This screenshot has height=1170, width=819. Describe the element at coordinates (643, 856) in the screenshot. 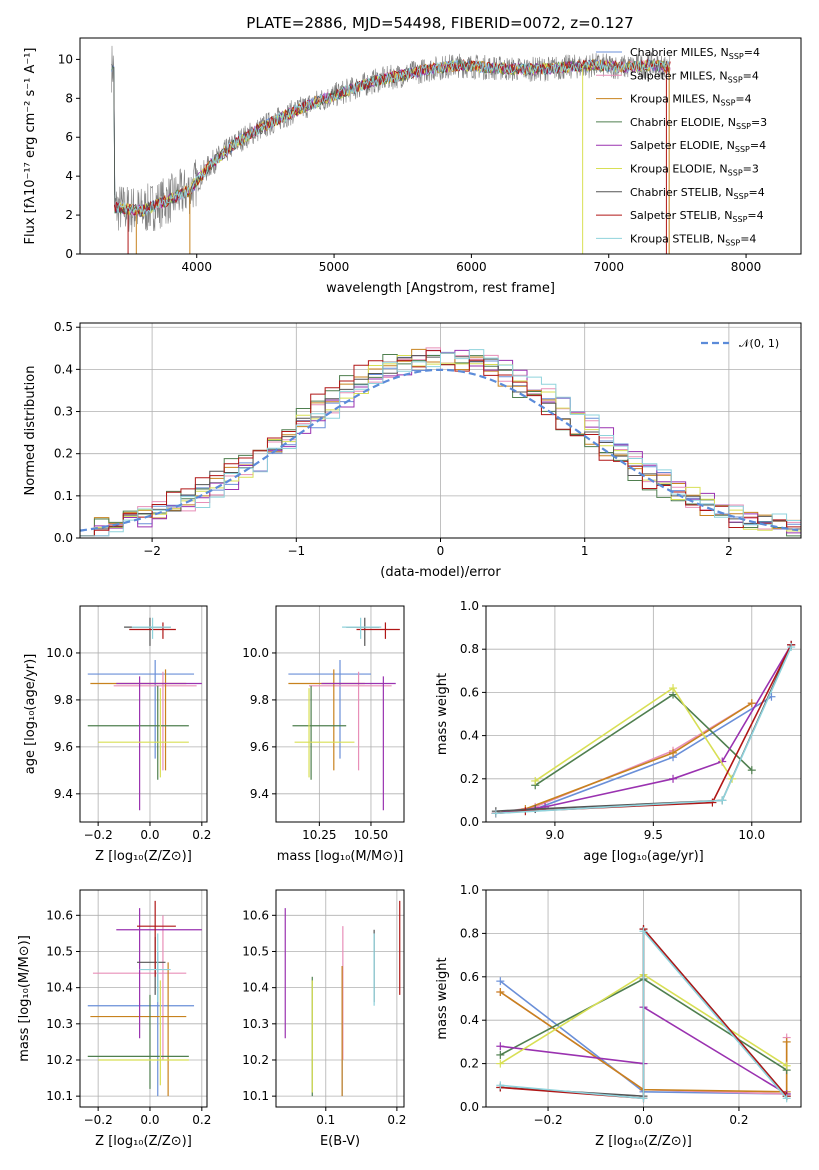

I see `x-axis-label: age [log₁₀(age/yr)]` at that location.